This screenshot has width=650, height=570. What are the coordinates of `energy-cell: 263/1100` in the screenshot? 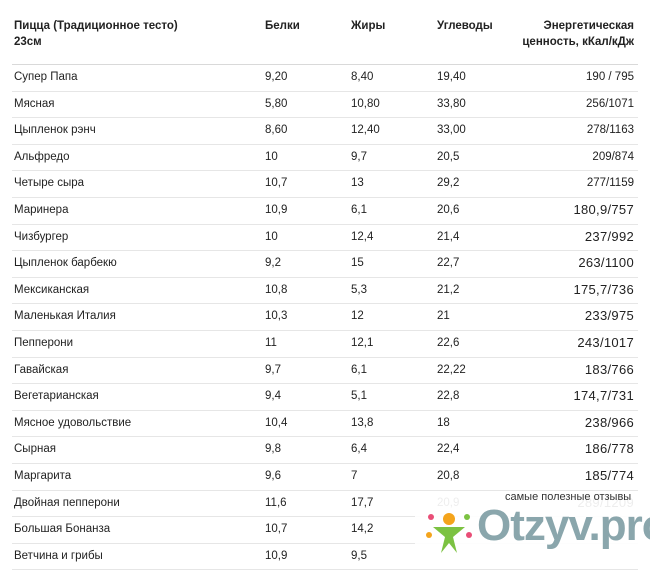 It's located at (606, 263).